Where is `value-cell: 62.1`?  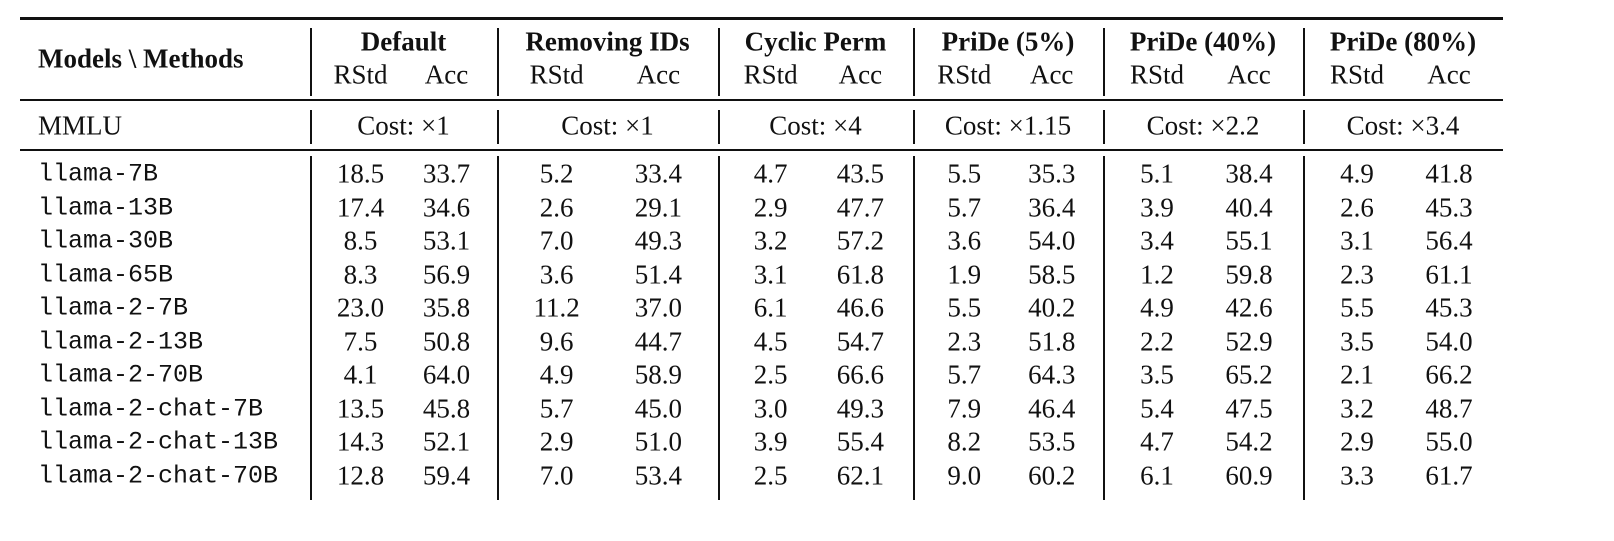 value-cell: 62.1 is located at coordinates (860, 475).